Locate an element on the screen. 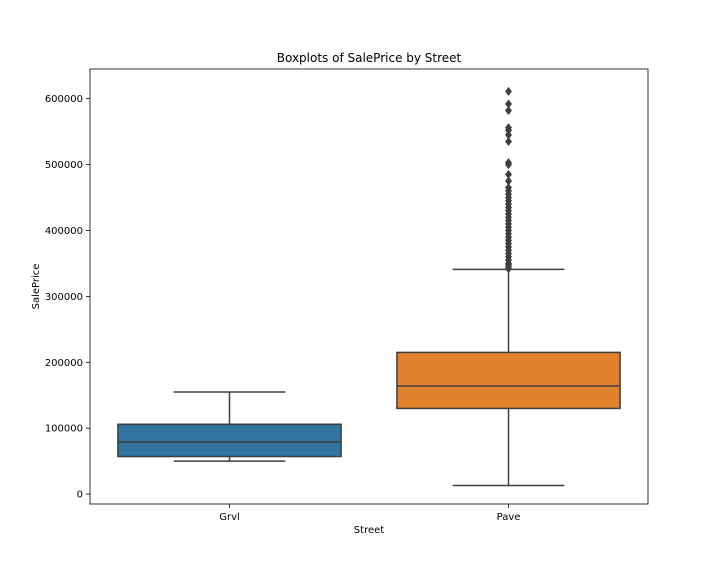 This screenshot has height=576, width=720. y-axis: 0 100000 200000 300000 400000 500000 600000 is located at coordinates (67, 297).